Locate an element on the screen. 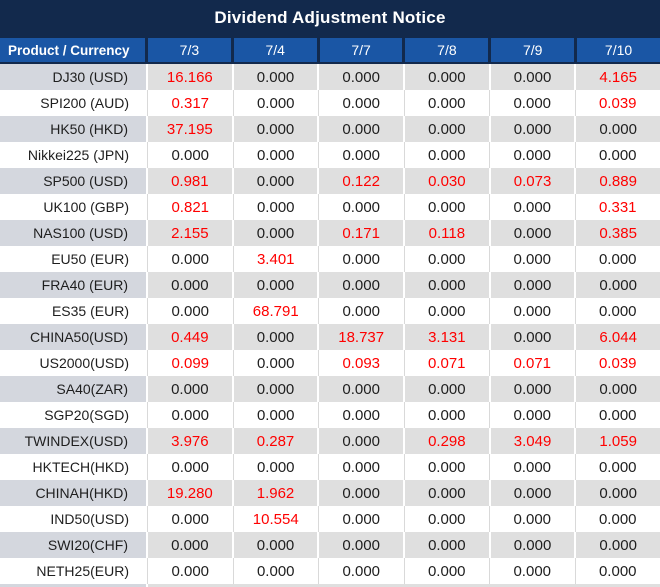  table-header: Product / Currency 7/3 7/4 7/7 7/8 7/9 7/10 is located at coordinates (330, 50).